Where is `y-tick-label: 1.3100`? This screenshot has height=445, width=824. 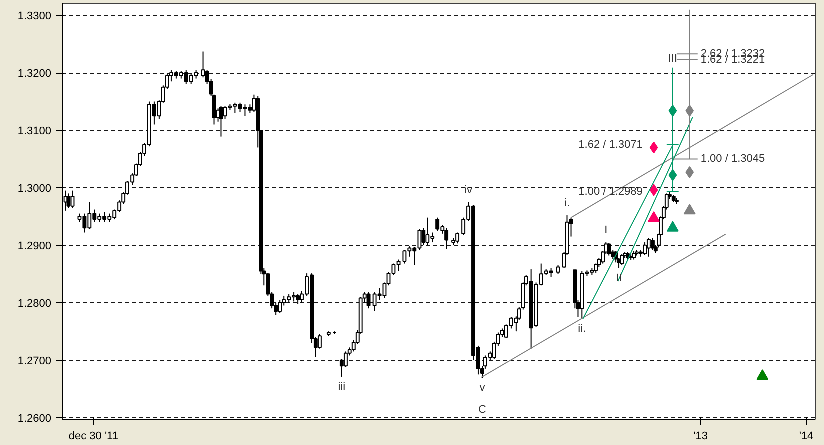
y-tick-label: 1.3100 is located at coordinates (35, 131).